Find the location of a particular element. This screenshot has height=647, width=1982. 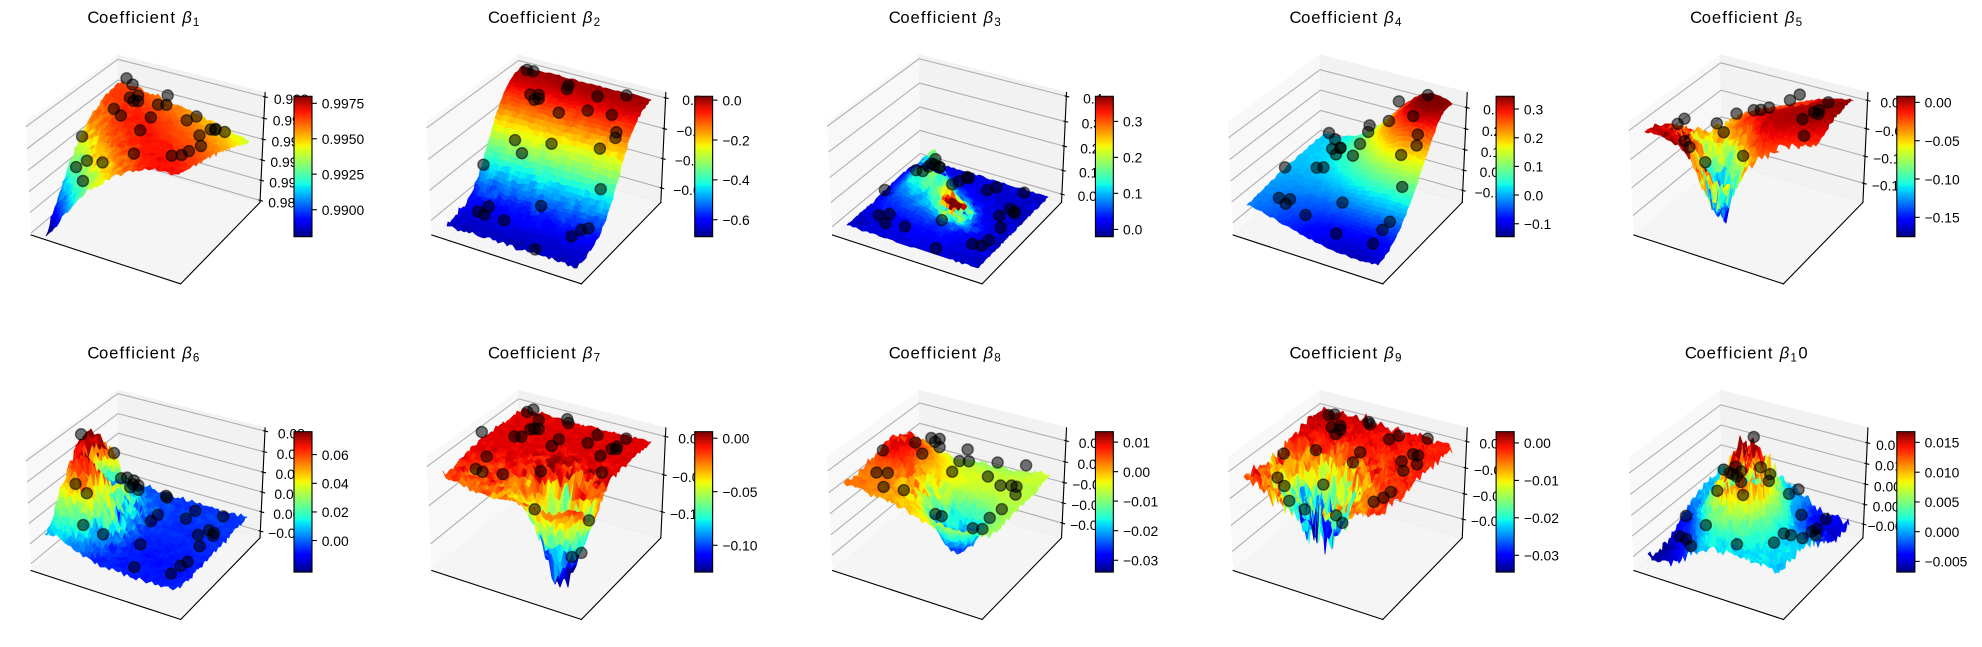

svg-text: 0.9900 is located at coordinates (343, 210).